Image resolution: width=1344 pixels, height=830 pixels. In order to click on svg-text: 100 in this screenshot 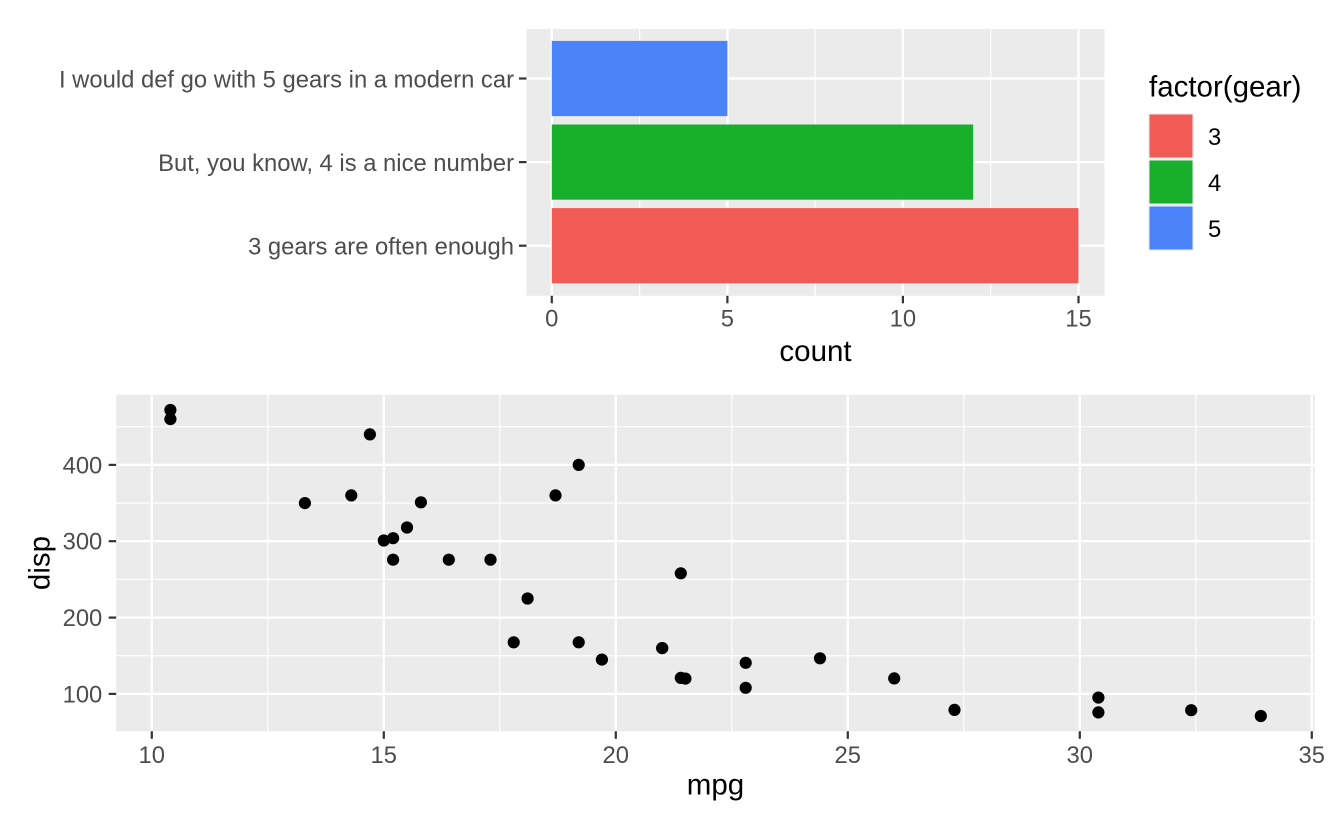, I will do `click(83, 694)`.